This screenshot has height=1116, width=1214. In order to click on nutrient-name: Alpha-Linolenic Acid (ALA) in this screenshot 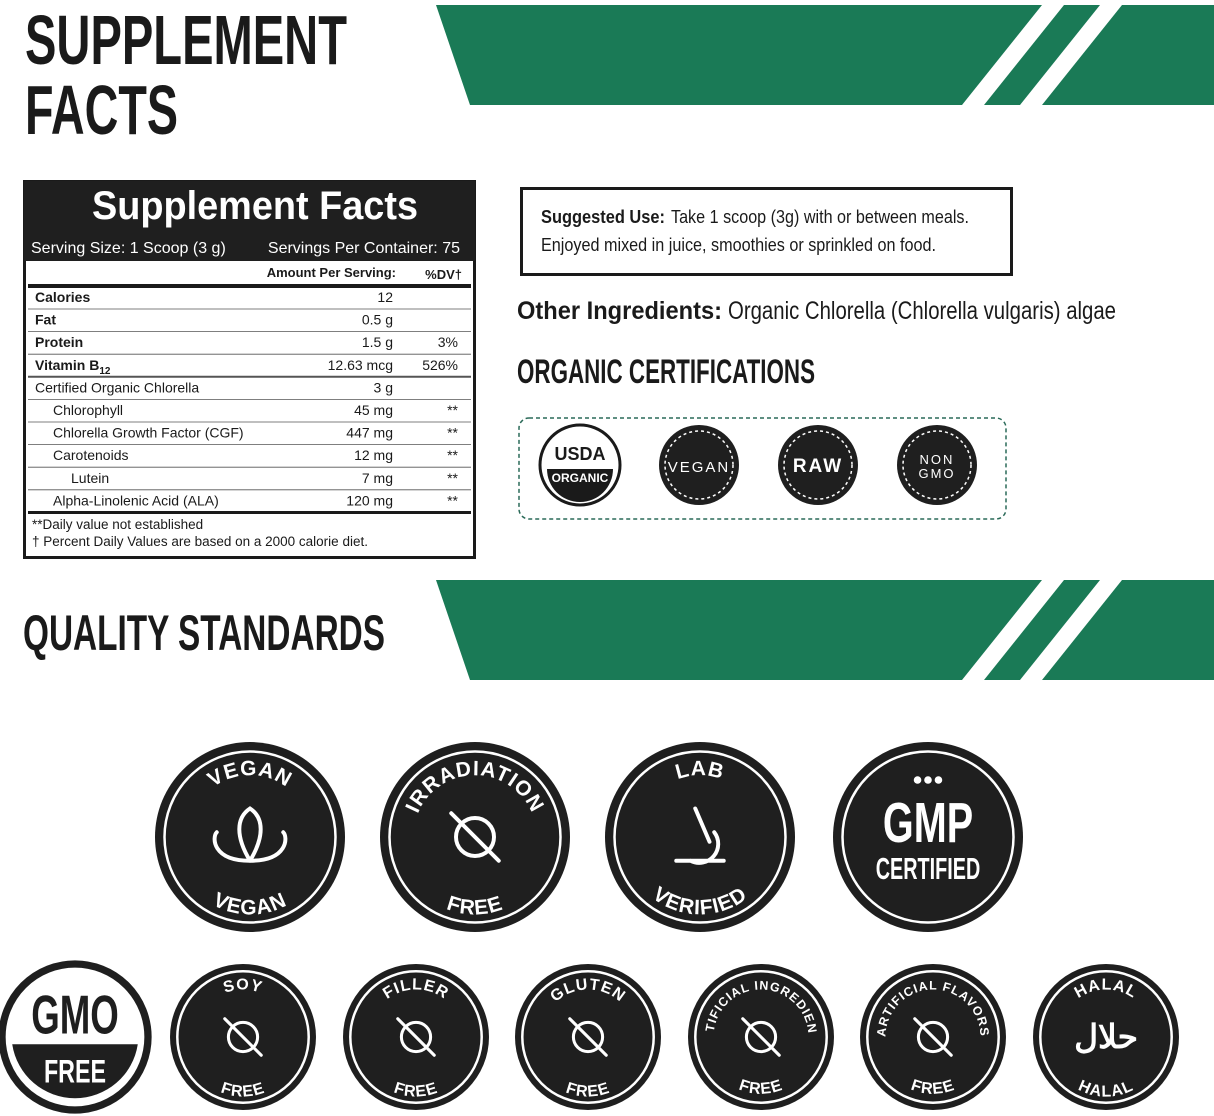, I will do `click(136, 500)`.